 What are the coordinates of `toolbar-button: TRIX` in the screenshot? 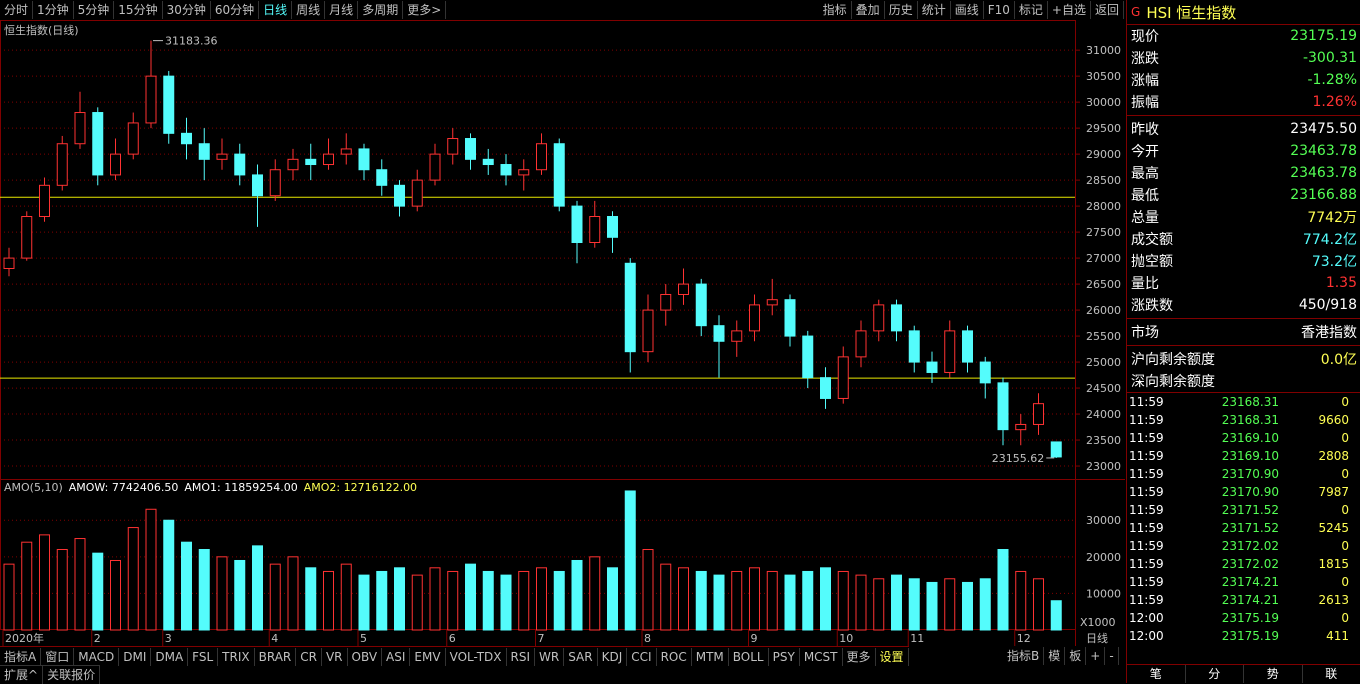 It's located at (236, 657).